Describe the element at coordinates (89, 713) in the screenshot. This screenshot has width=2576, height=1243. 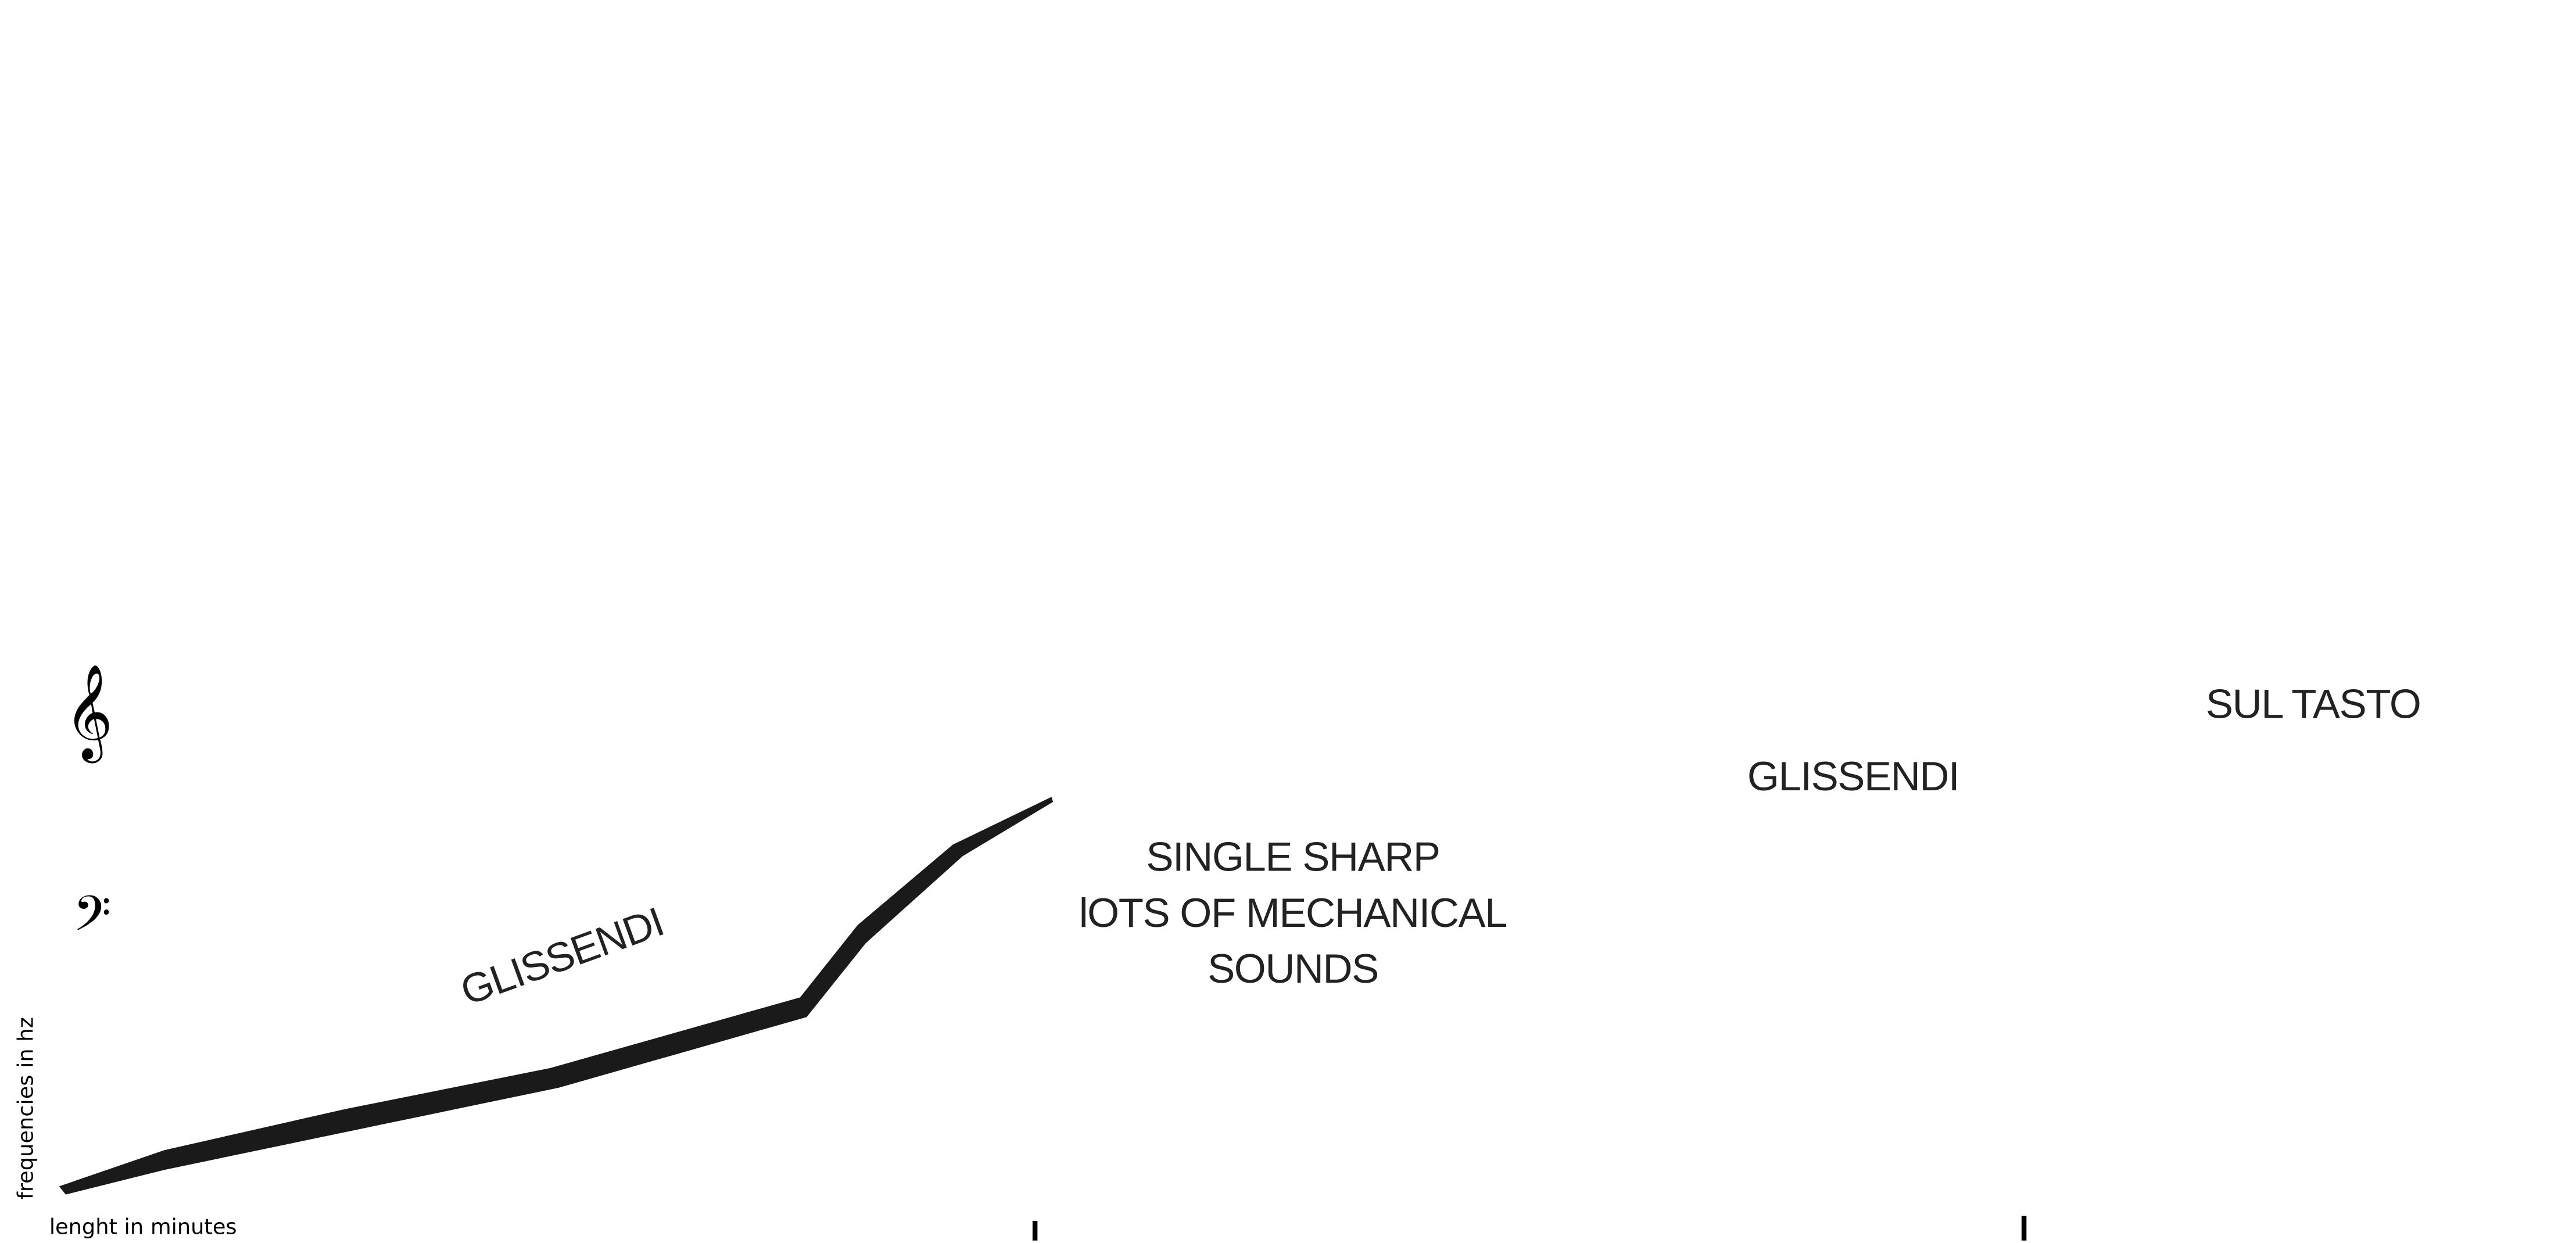
I see `treble-clef: 𝄞` at that location.